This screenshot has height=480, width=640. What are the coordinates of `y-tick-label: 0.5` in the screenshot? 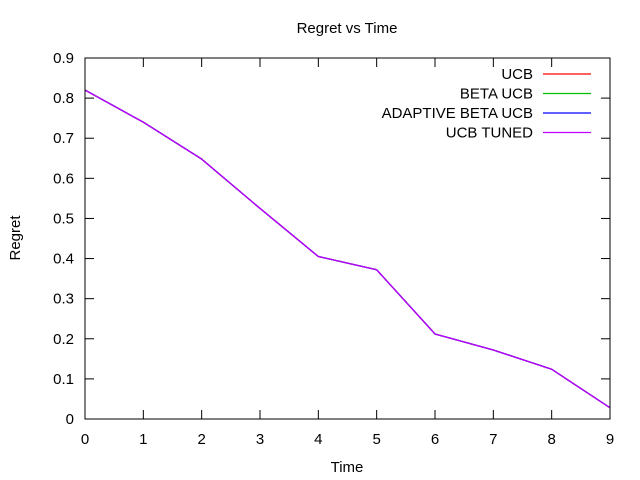 It's located at (63, 218).